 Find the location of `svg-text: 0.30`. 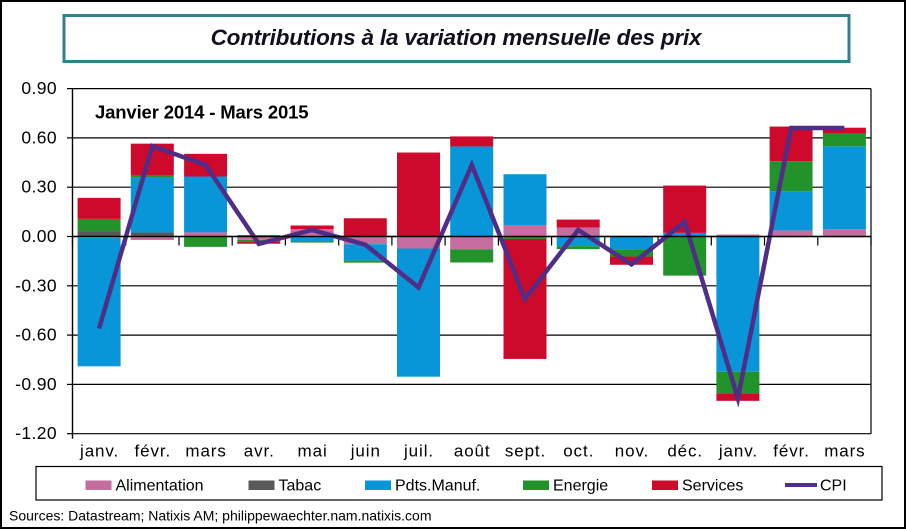

svg-text: 0.30 is located at coordinates (39, 187).